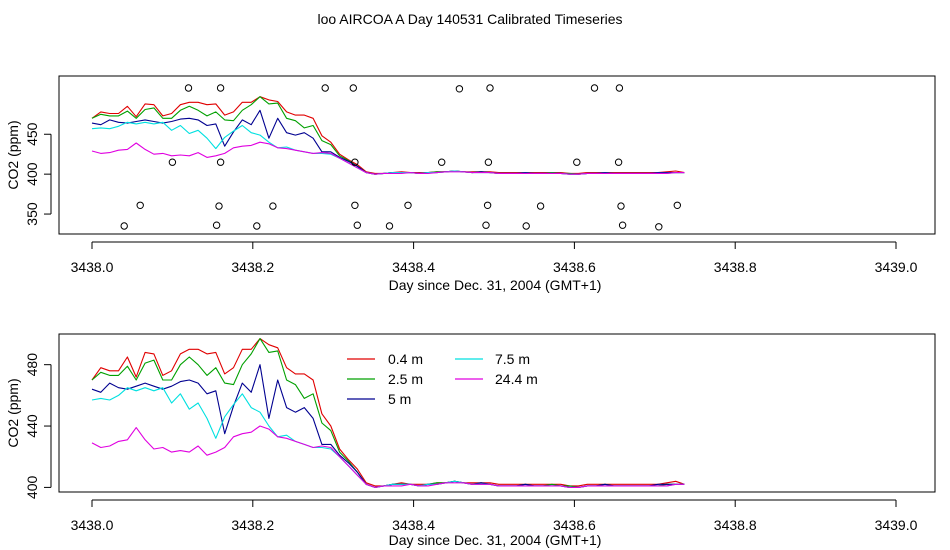 This screenshot has width=950, height=550. What do you see at coordinates (32, 134) in the screenshot?
I see `y-tick-label: 450` at bounding box center [32, 134].